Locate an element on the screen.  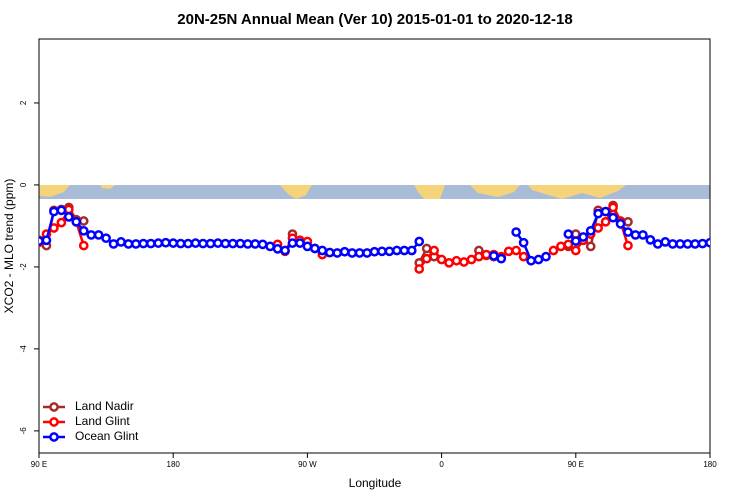
x-tick-label: 180 is located at coordinates (710, 464).